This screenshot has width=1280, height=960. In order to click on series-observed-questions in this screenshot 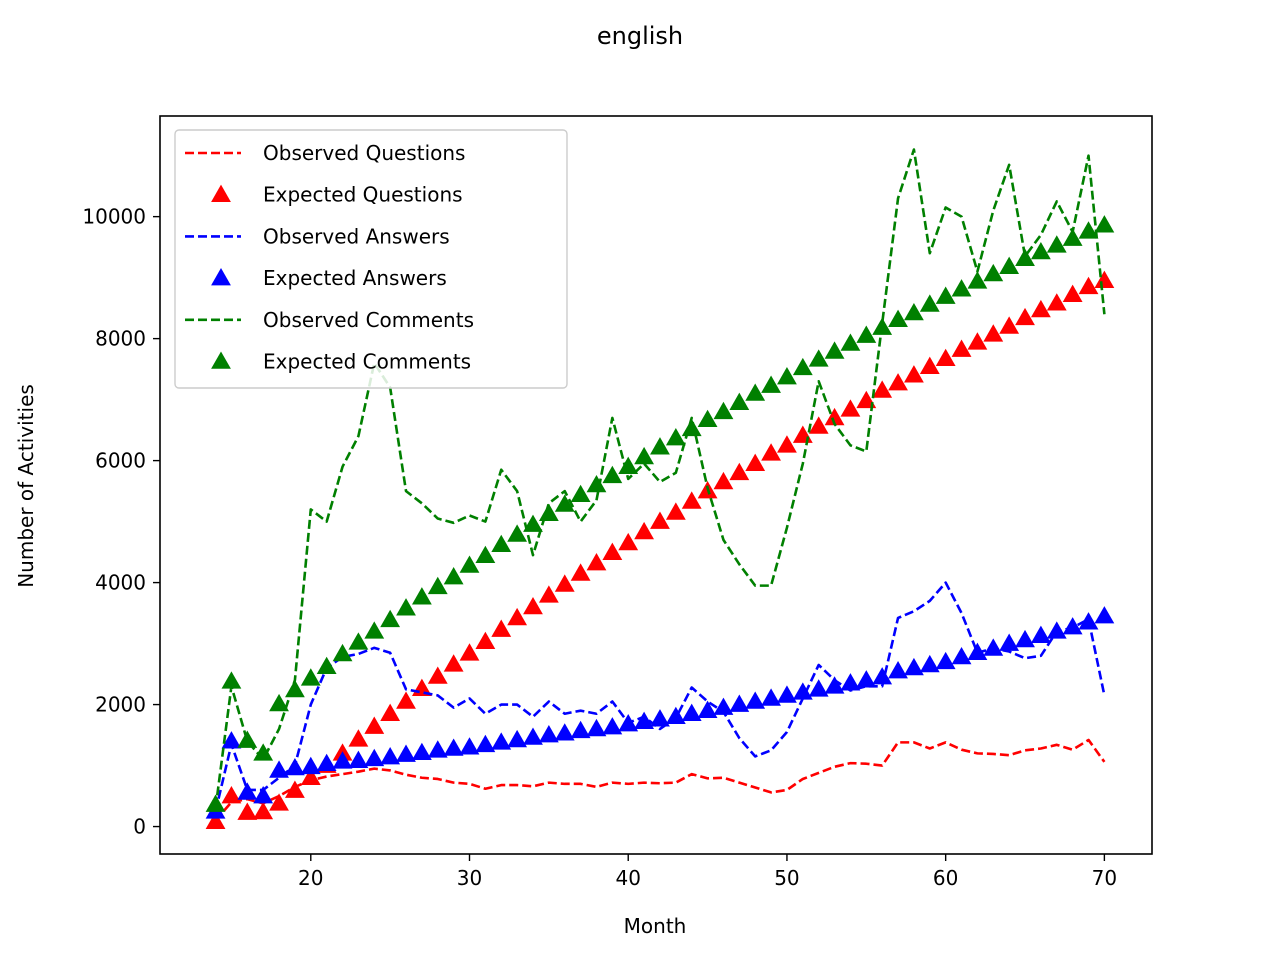, I will do `click(660, 780)`.